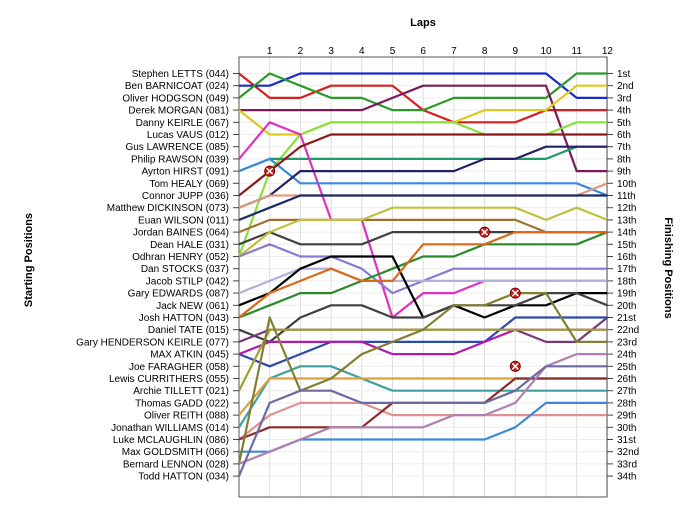 The image size is (700, 510). Describe the element at coordinates (187, 281) in the screenshot. I see `starting-position-label: Jacob STILP (042)` at that location.